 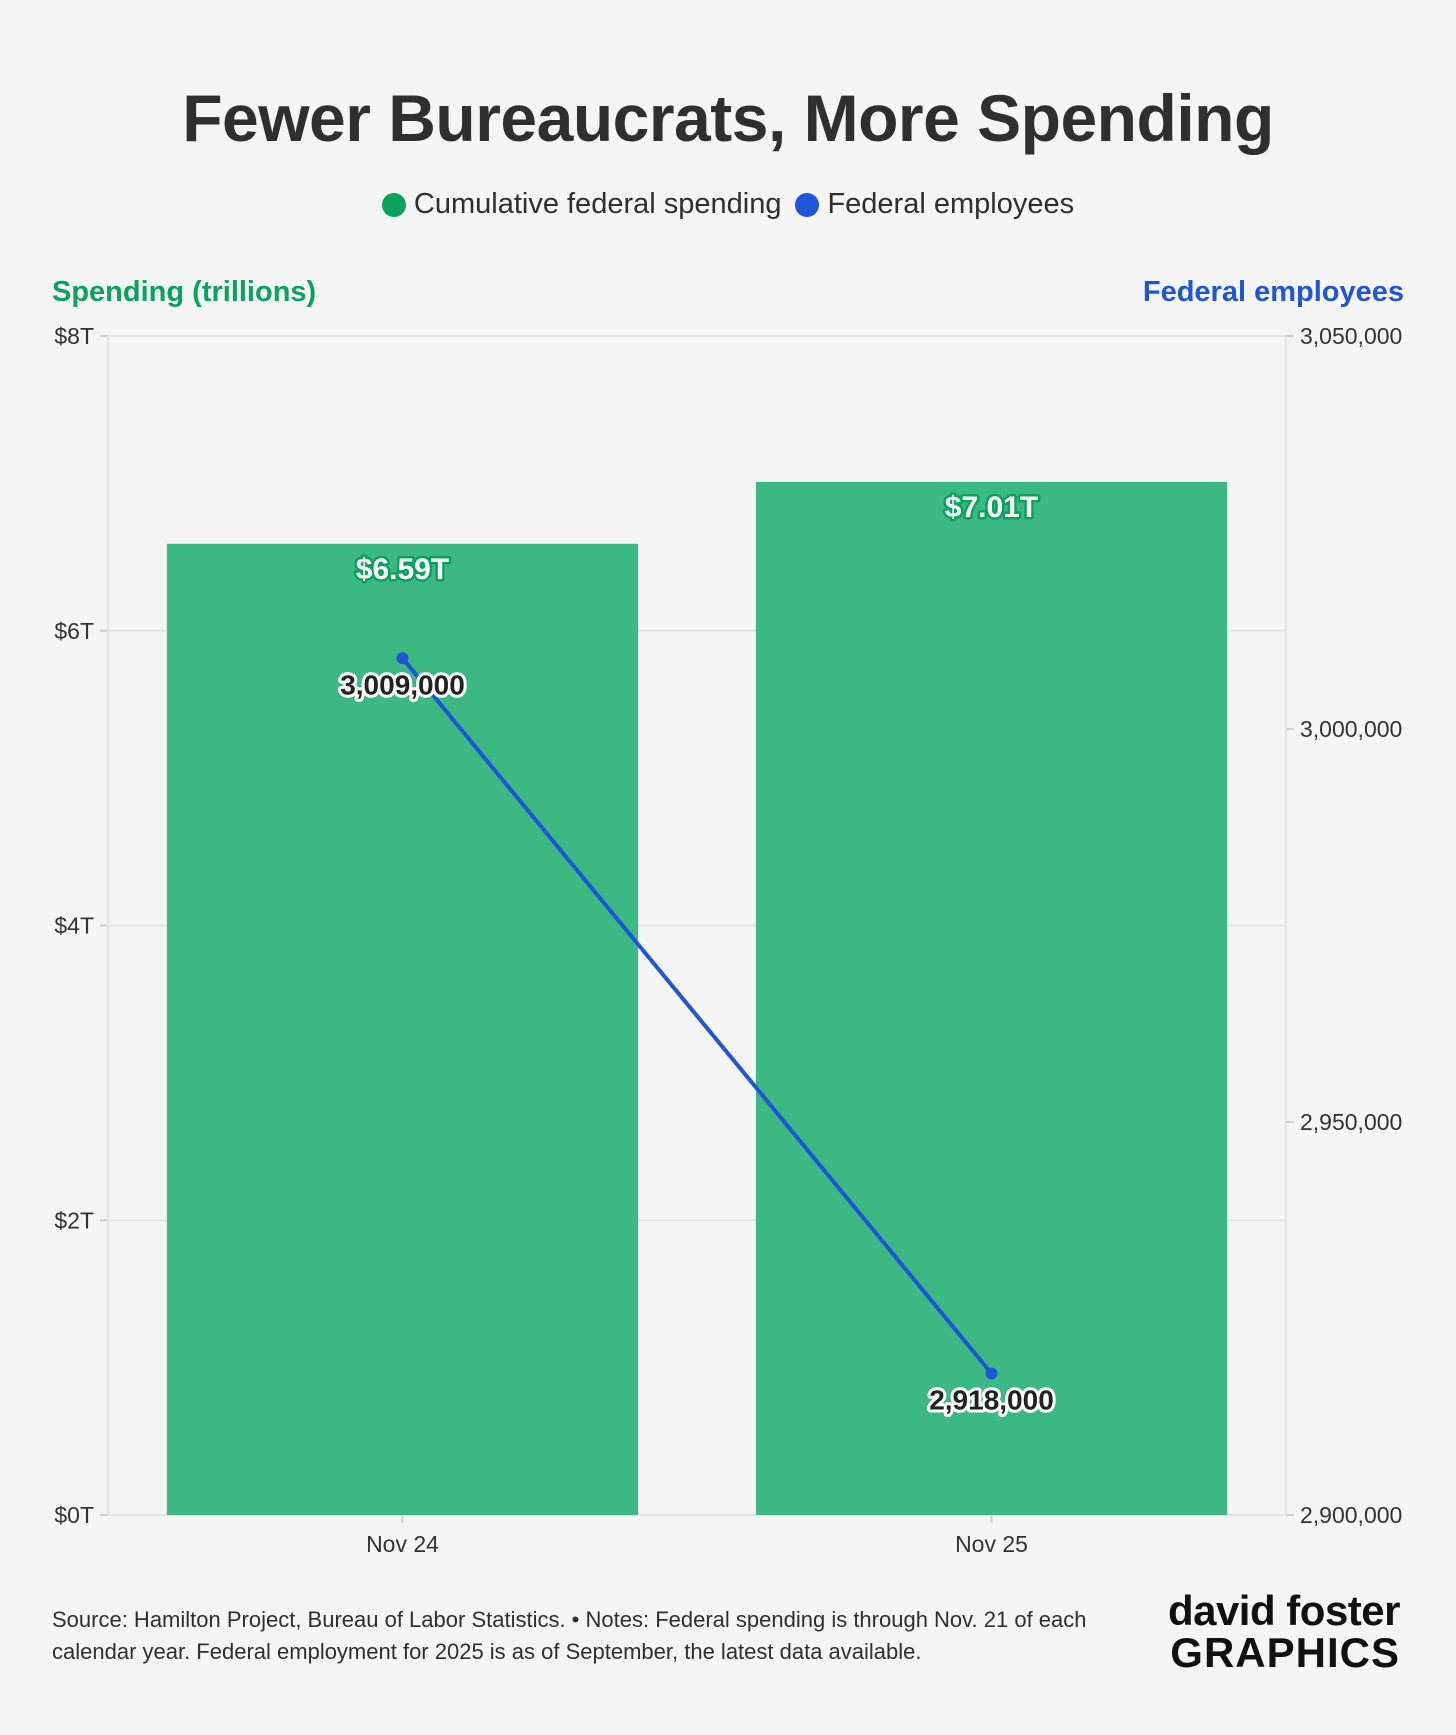 I want to click on legend-item-spending: Cumulative federal spending, so click(x=581, y=204).